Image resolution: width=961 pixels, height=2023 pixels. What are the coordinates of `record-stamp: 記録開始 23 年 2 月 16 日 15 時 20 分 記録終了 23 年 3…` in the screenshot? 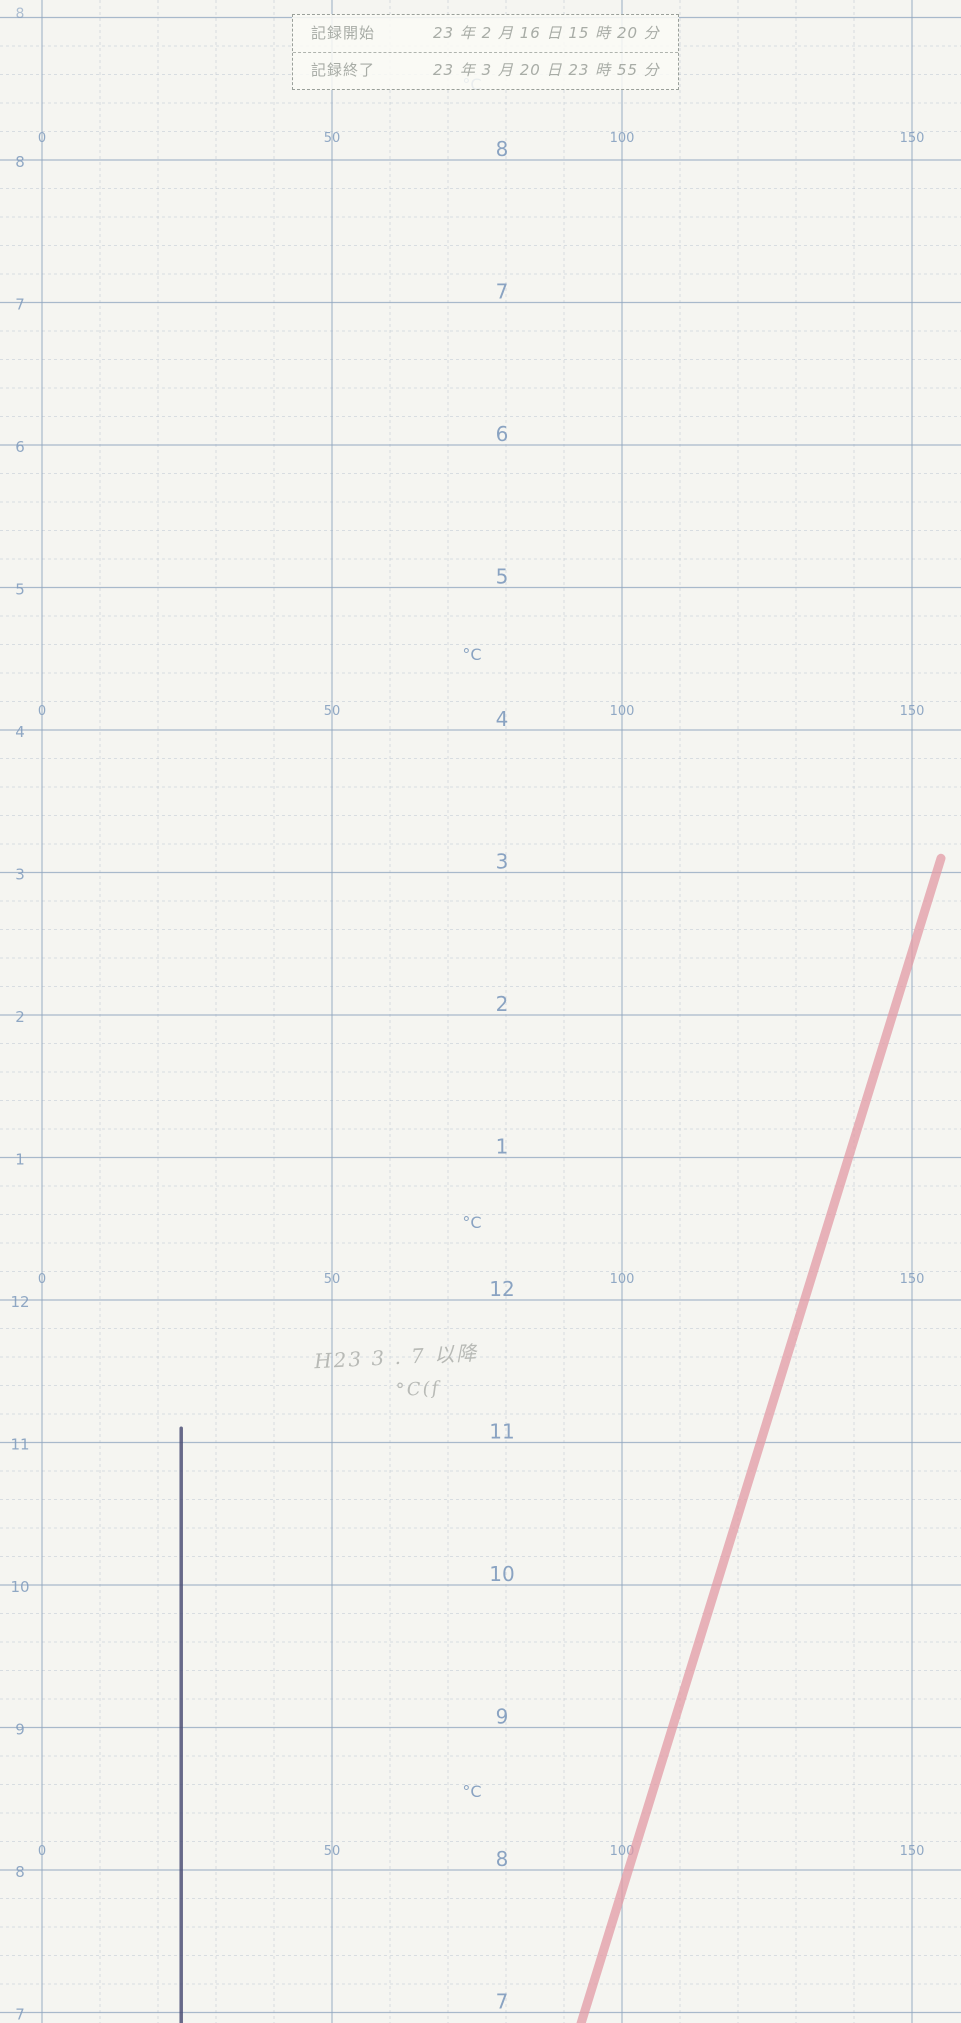 It's located at (485, 52).